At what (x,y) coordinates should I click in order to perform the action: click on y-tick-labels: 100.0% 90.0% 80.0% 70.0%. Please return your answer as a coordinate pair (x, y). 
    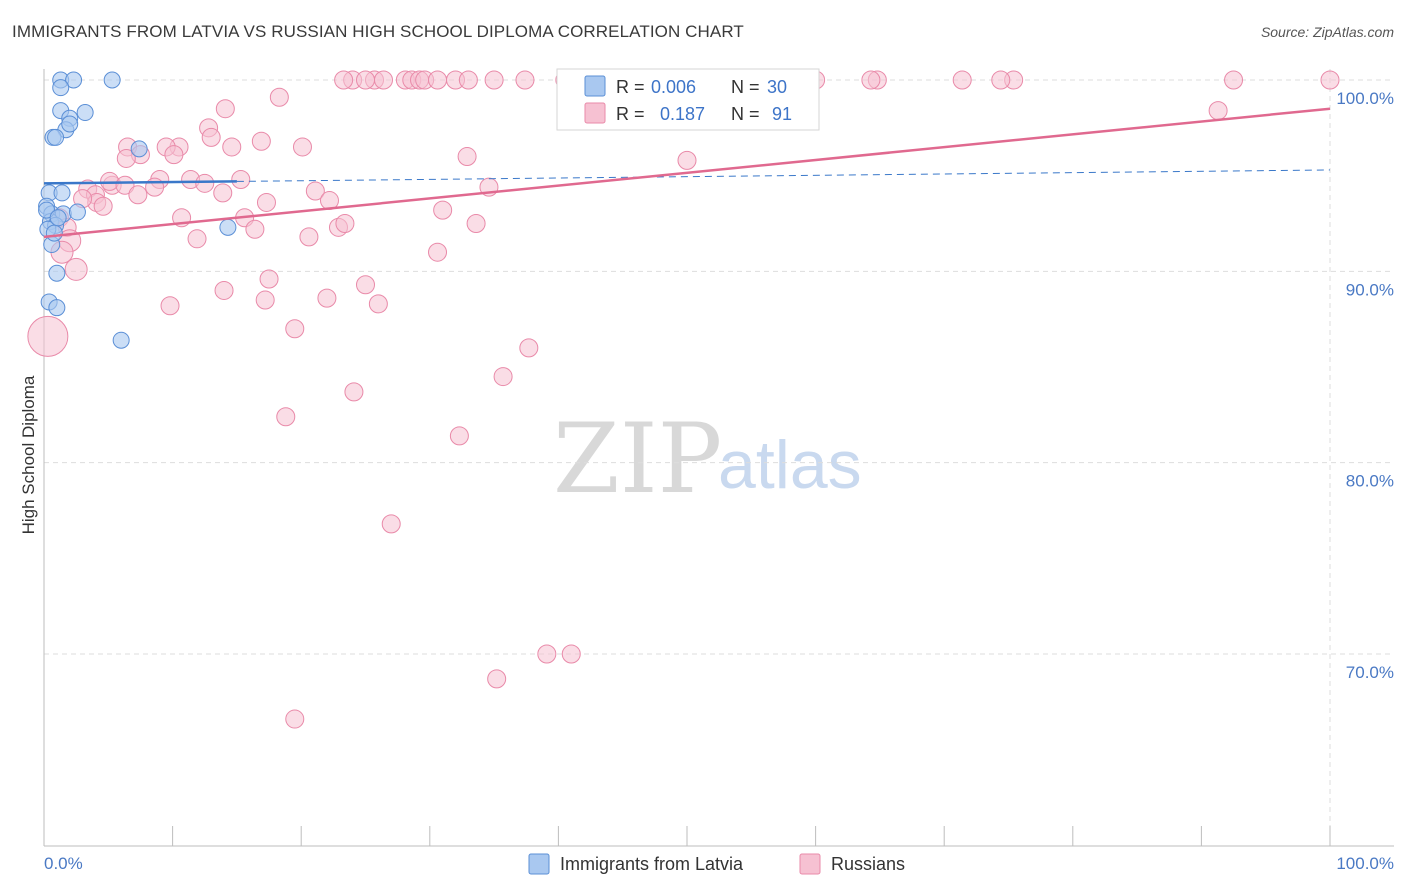
    Looking at the image, I should click on (1365, 385).